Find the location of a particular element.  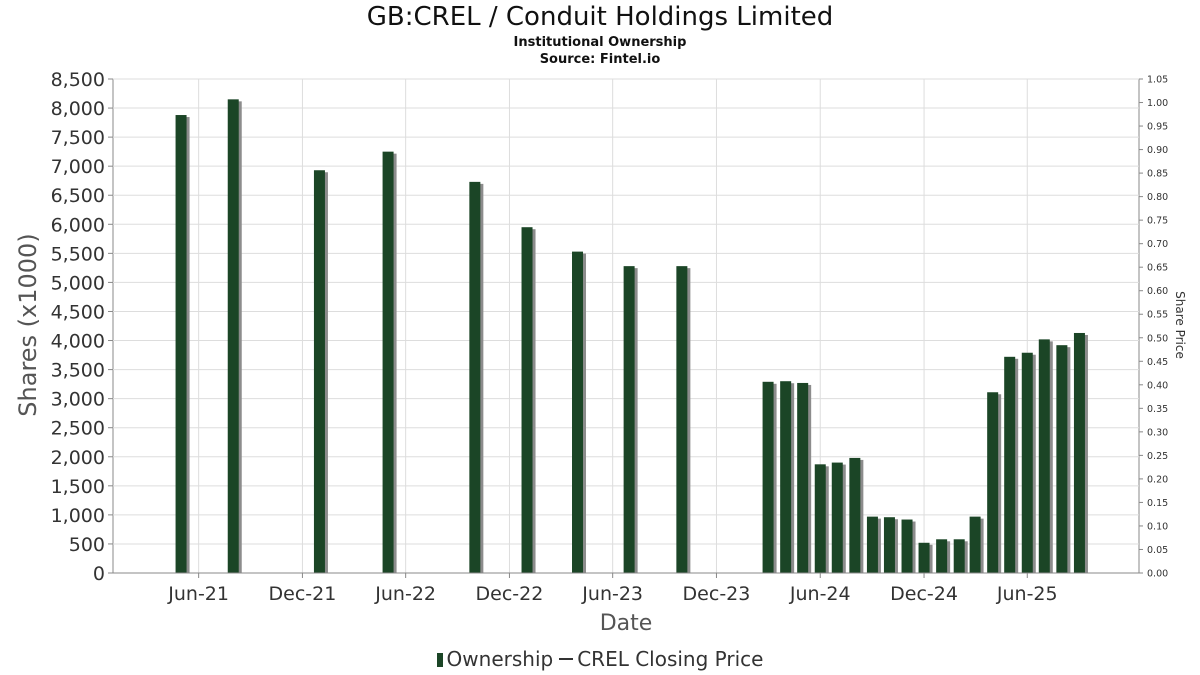

chart-source: Source: Fintel.io is located at coordinates (600, 59).